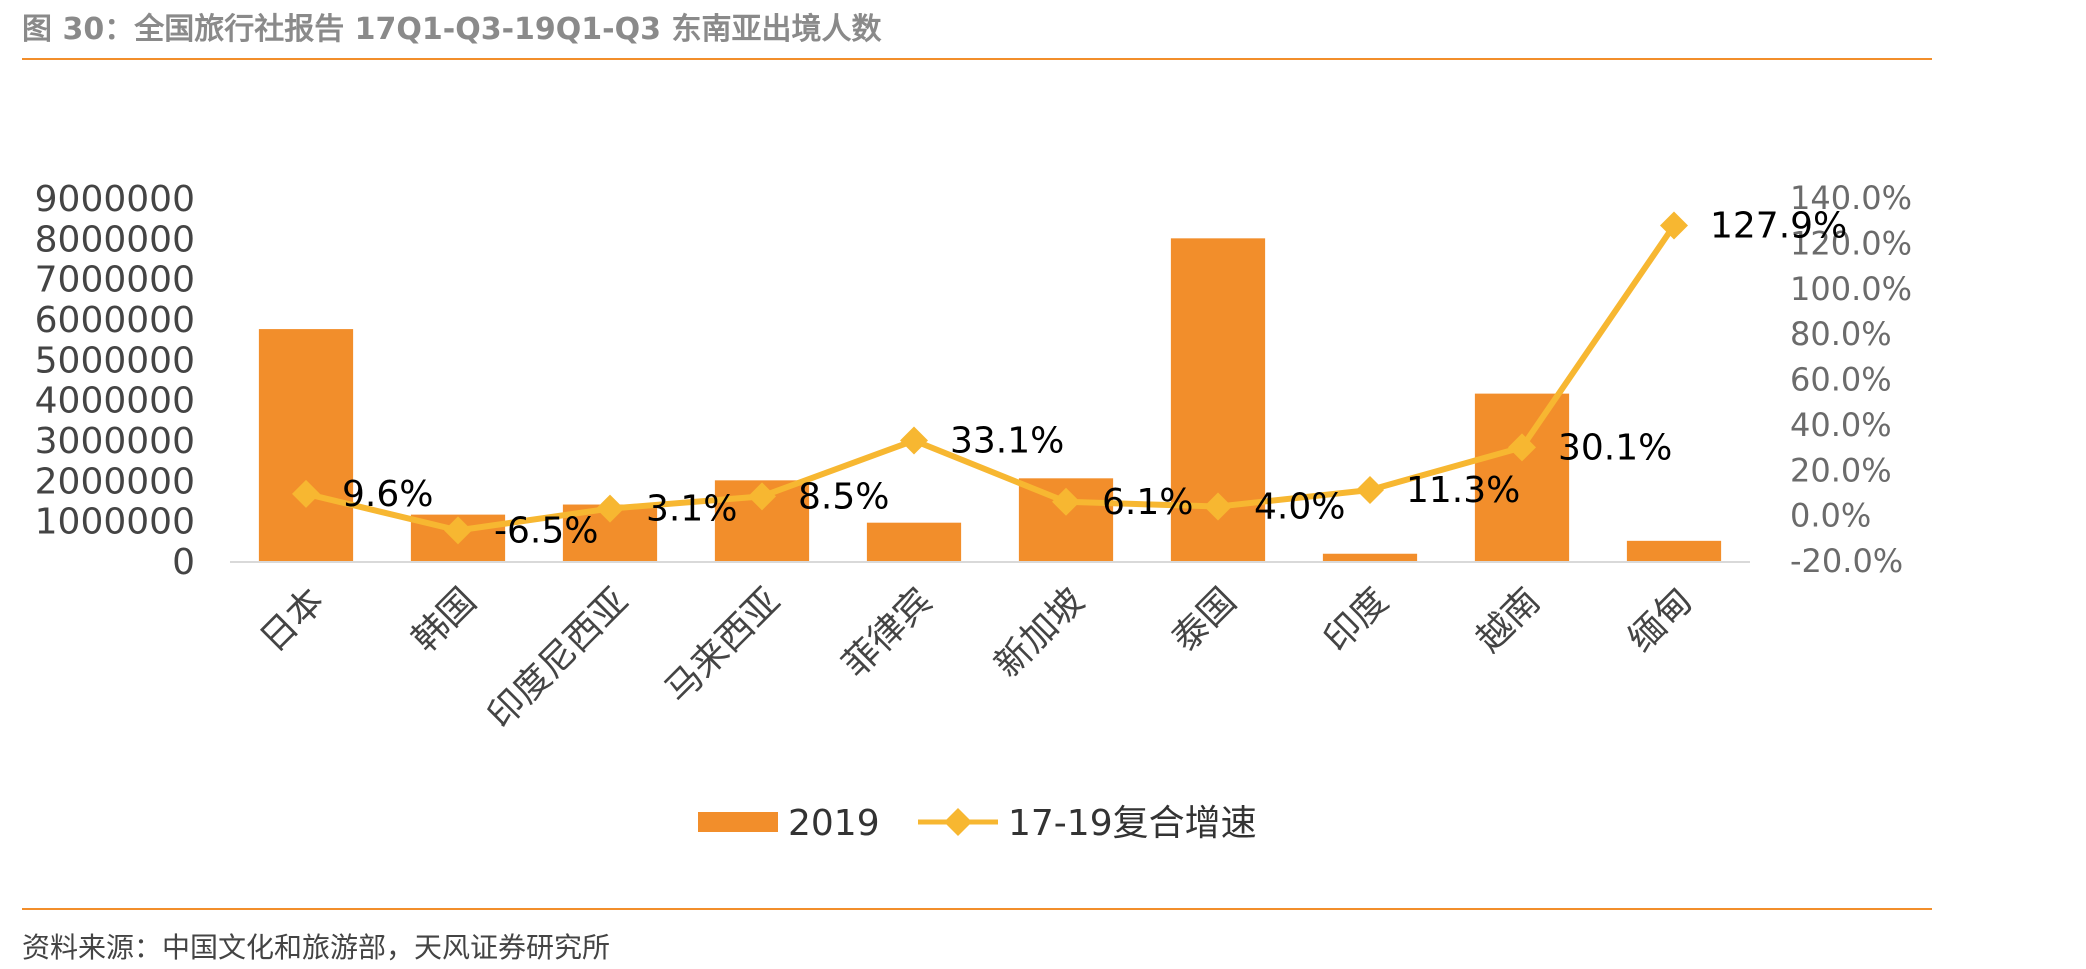  Describe the element at coordinates (115, 522) in the screenshot. I see `left-tick-label: 1000000` at that location.